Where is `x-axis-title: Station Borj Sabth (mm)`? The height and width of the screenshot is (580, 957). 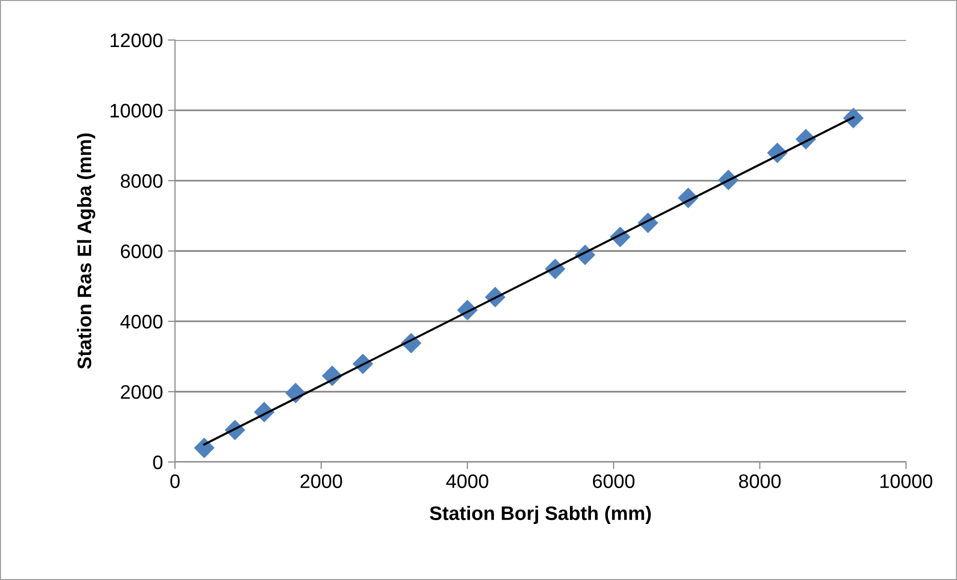
x-axis-title: Station Borj Sabth (mm) is located at coordinates (540, 515).